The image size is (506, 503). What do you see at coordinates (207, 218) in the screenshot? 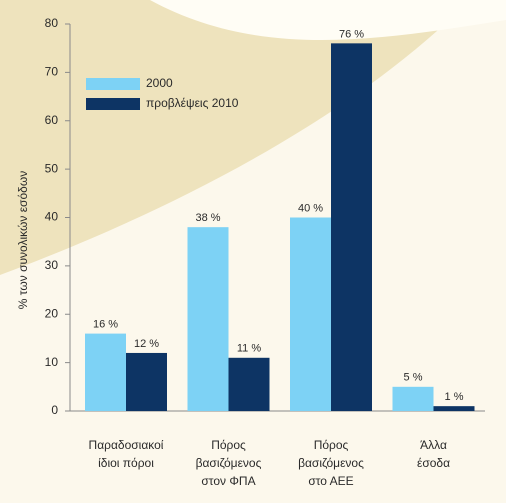
I see `value-label: 38 %` at bounding box center [207, 218].